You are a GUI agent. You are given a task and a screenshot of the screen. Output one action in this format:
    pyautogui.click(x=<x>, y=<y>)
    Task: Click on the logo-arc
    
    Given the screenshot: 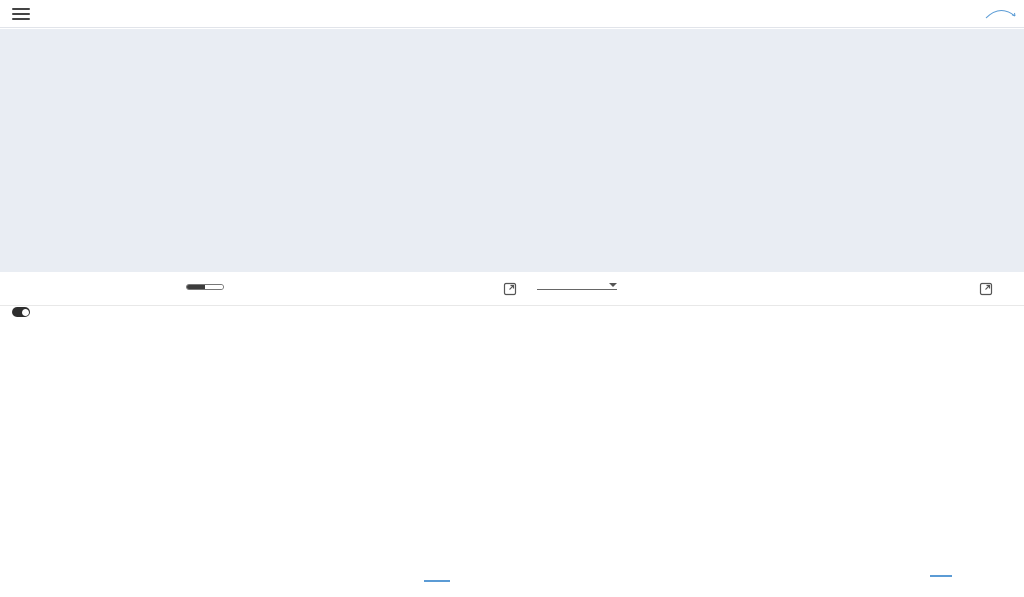 What is the action you would take?
    pyautogui.click(x=1000, y=13)
    